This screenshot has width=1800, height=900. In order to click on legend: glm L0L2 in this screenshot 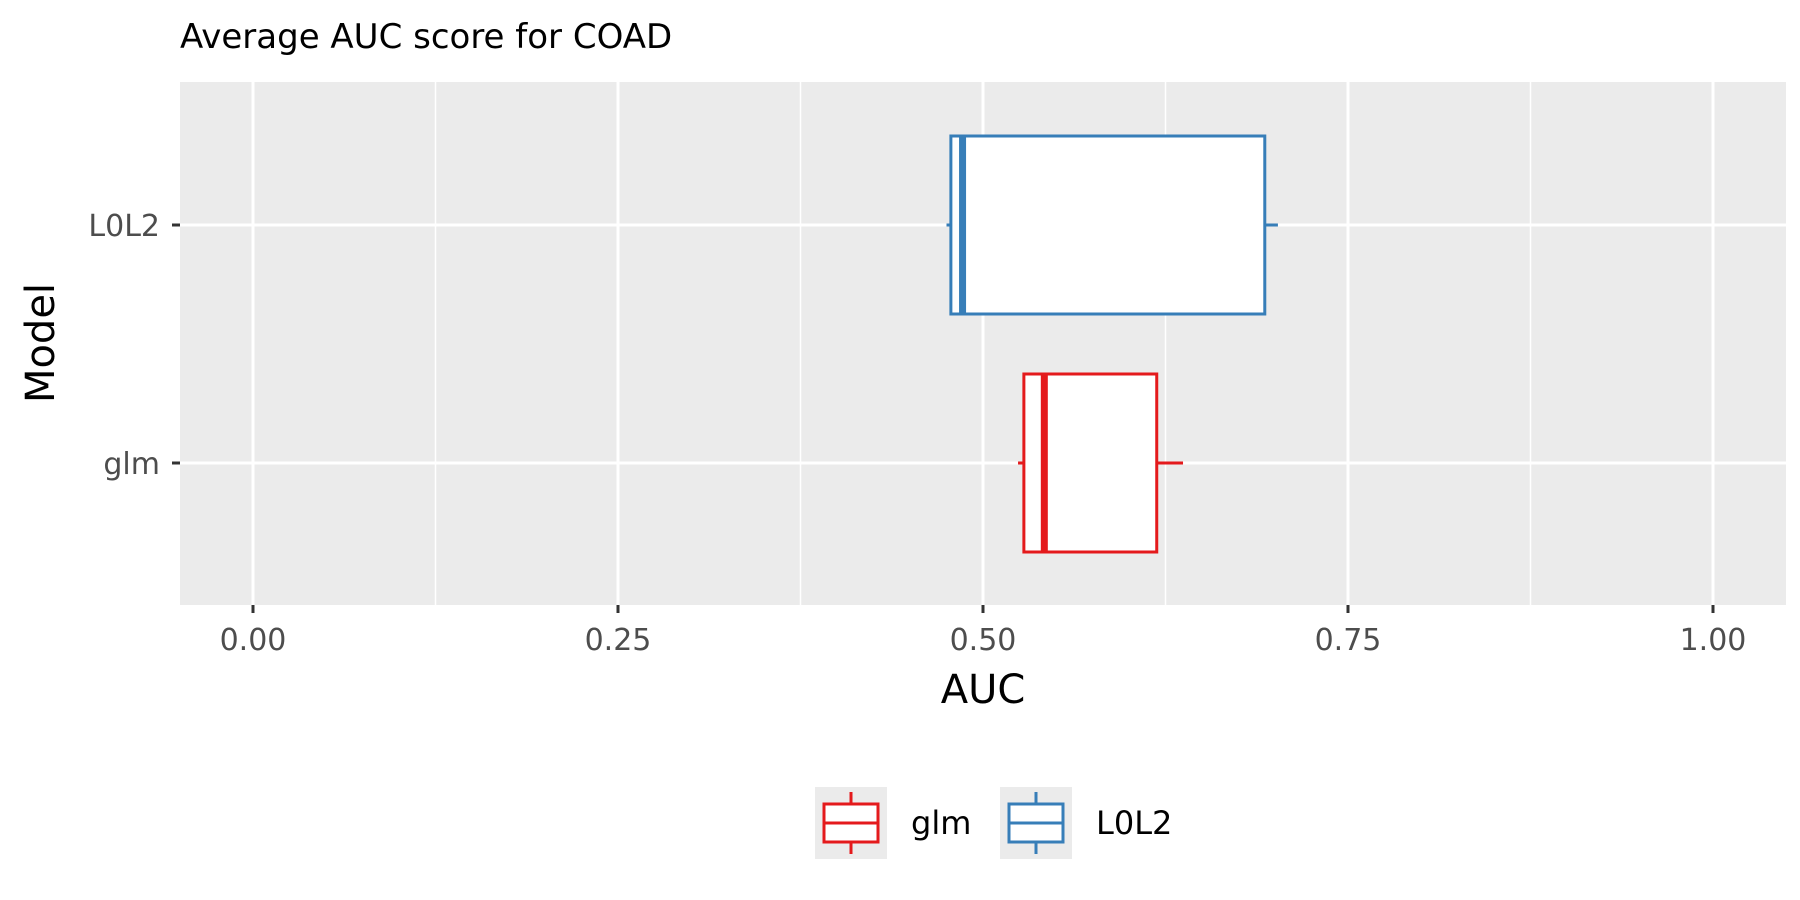, I will do `click(993, 823)`.